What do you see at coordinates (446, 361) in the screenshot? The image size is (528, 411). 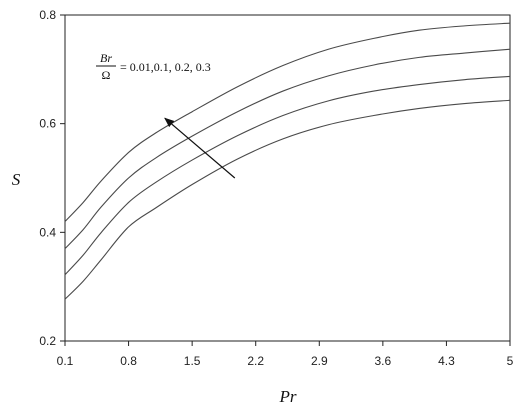 I see `x-tick-label: 4.3` at bounding box center [446, 361].